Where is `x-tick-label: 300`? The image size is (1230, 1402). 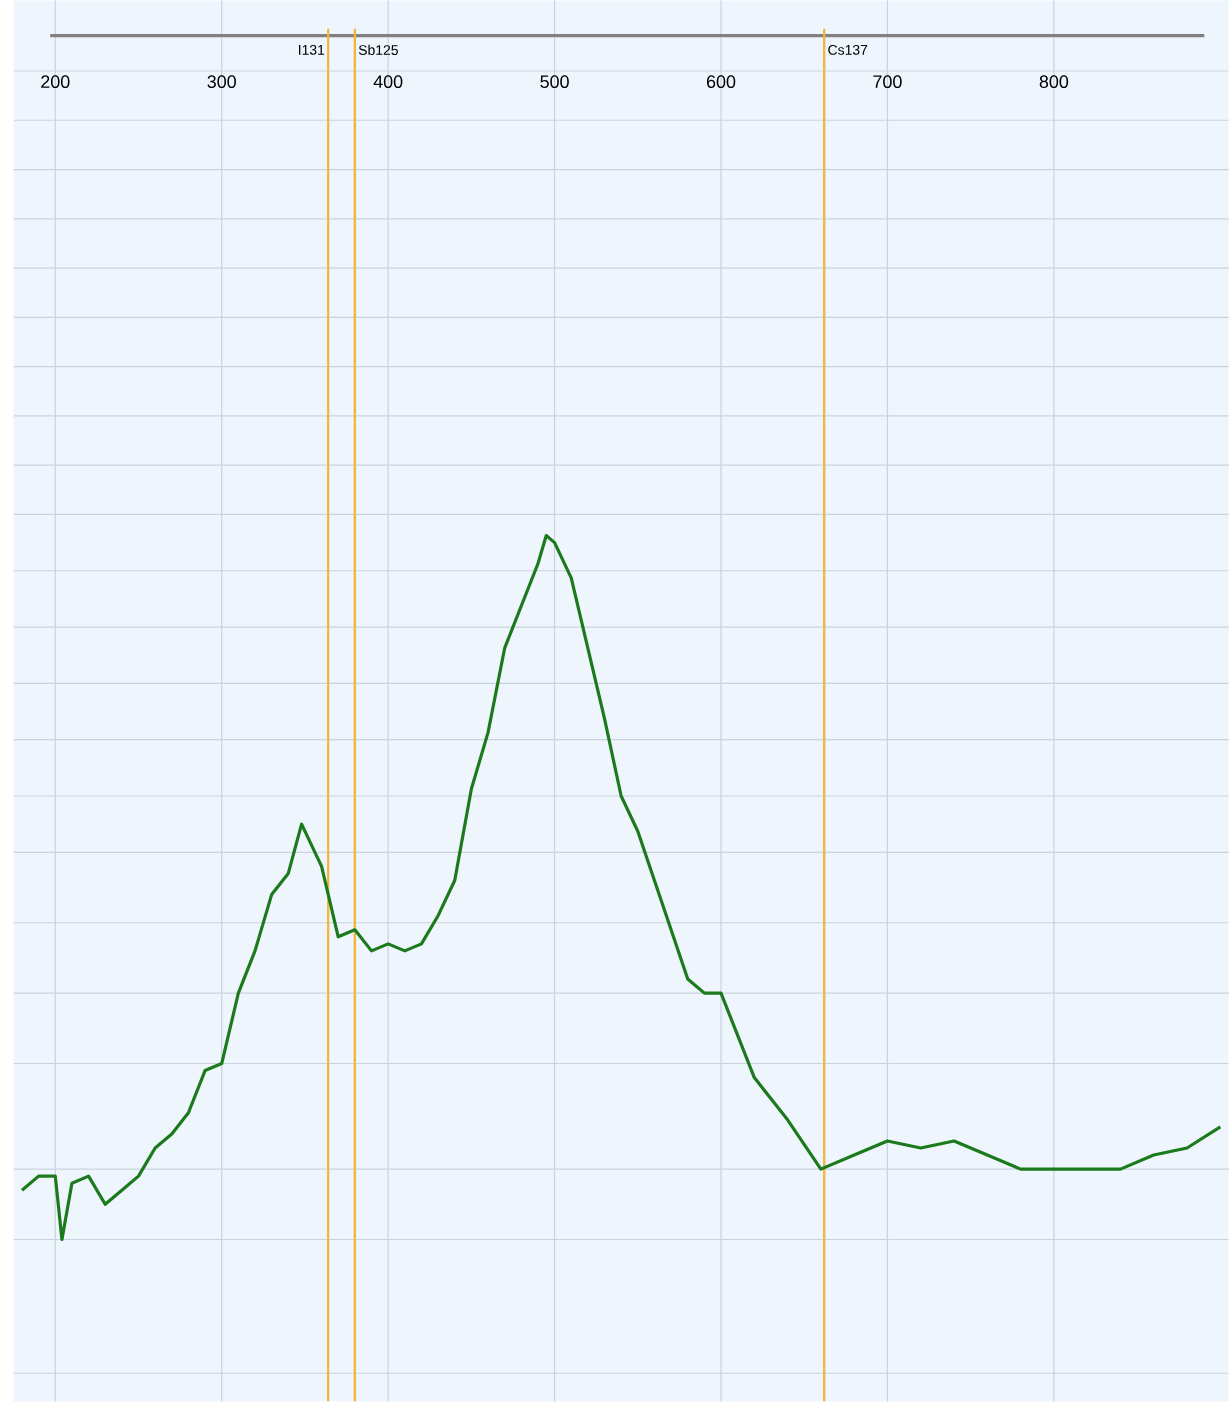
x-tick-label: 300 is located at coordinates (222, 82).